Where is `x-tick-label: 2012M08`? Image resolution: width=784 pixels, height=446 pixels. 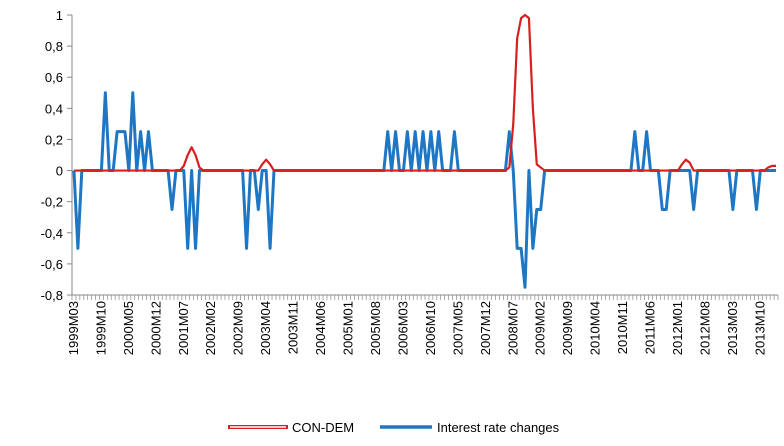 x-tick-label: 2012M08 is located at coordinates (704, 328).